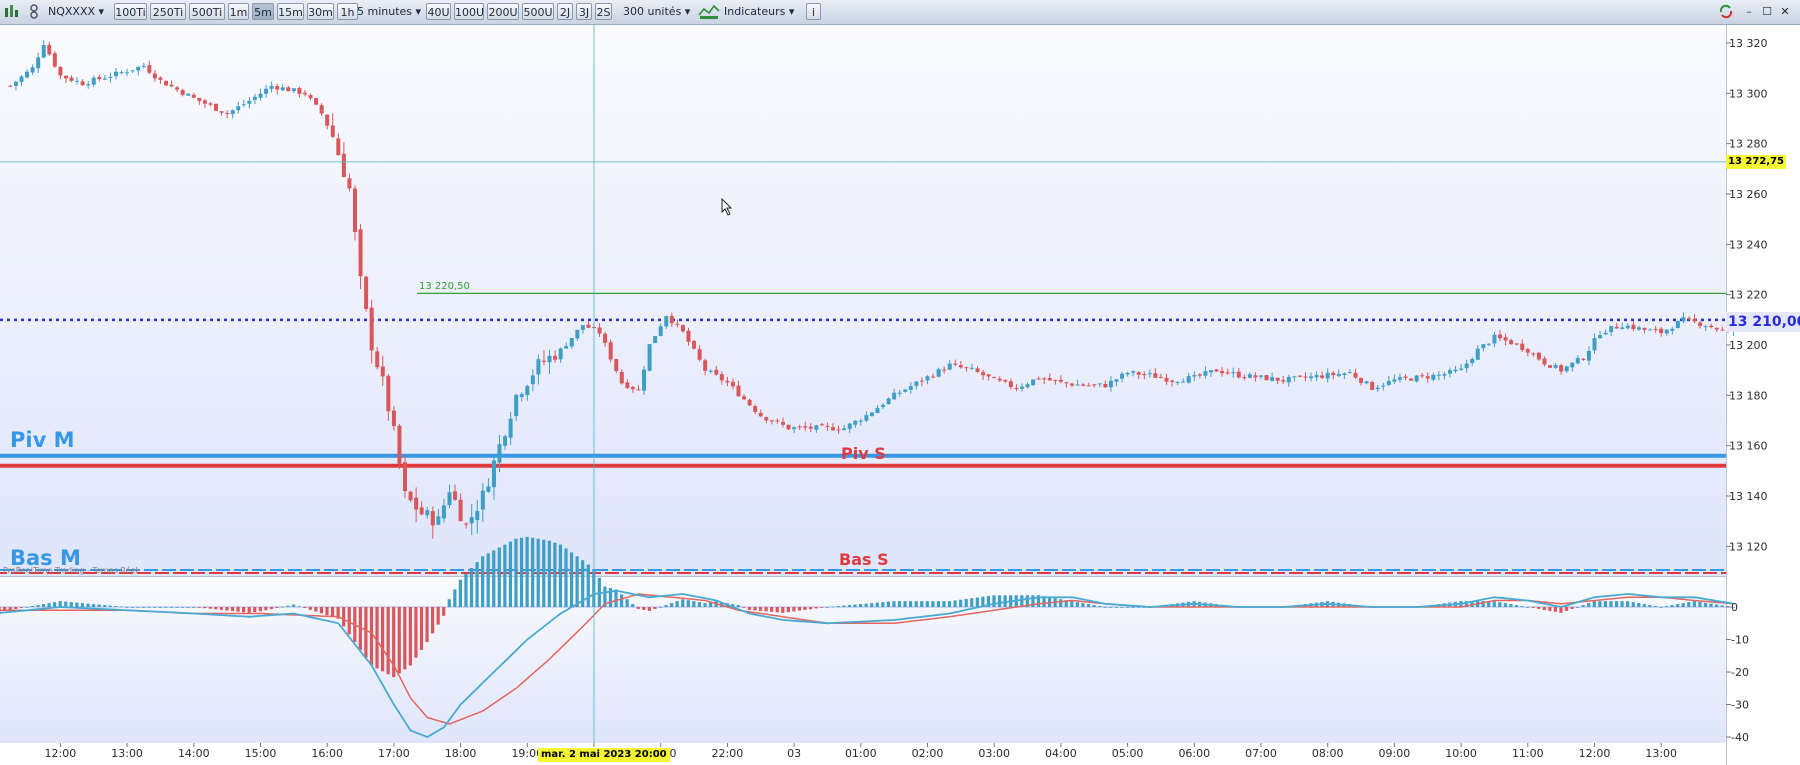 The height and width of the screenshot is (765, 1800). What do you see at coordinates (709, 11) in the screenshot?
I see `indicators-icon` at bounding box center [709, 11].